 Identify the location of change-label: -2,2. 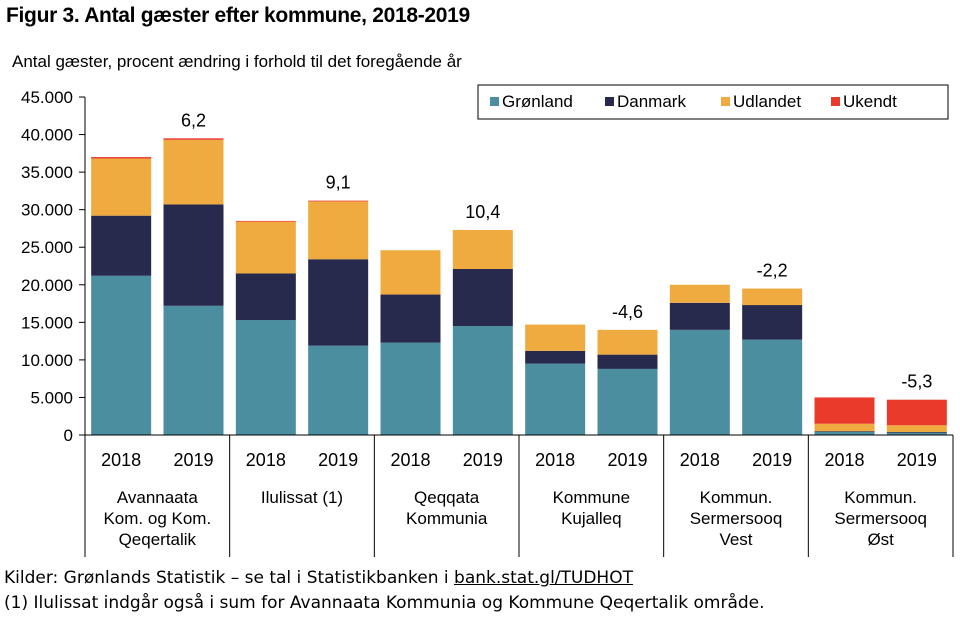
(772, 271).